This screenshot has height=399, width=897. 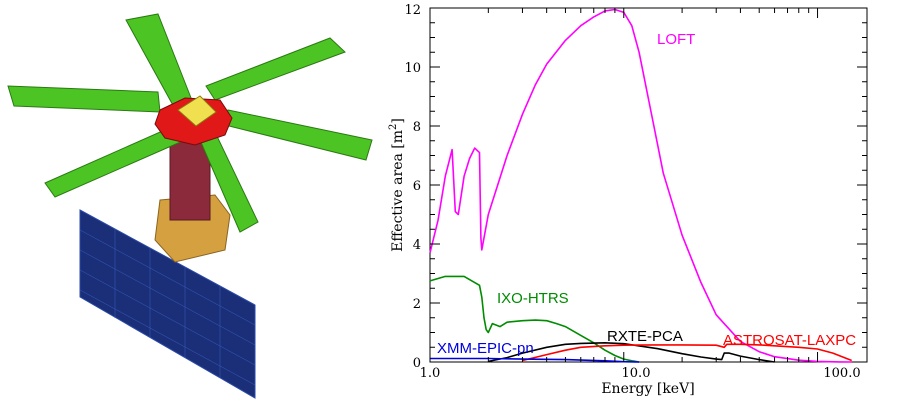 I want to click on series-label-rxte-pca: RXTE-PCA, so click(x=645, y=336).